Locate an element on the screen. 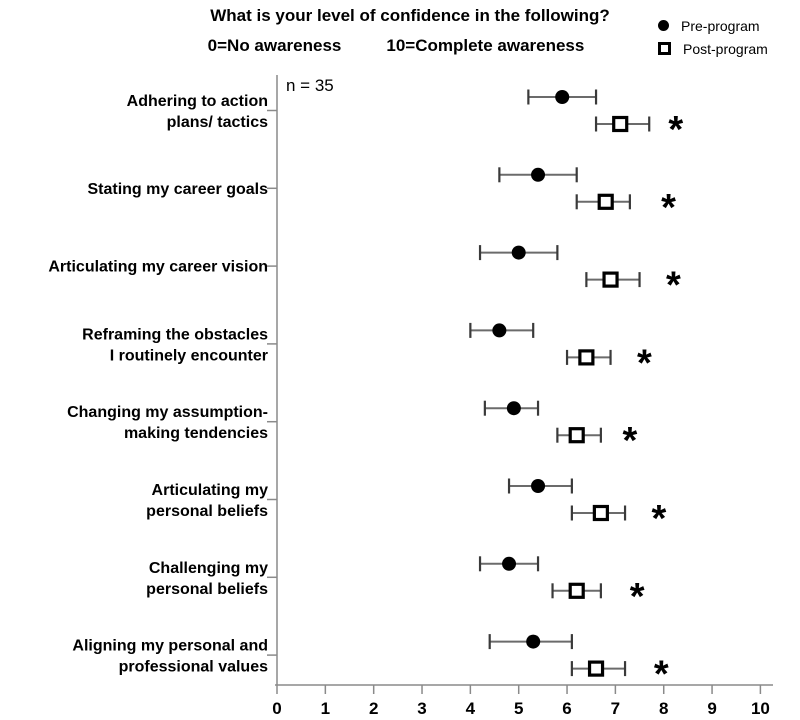 This screenshot has width=800, height=720. category-label: Articulating my personal beliefs is located at coordinates (207, 501).